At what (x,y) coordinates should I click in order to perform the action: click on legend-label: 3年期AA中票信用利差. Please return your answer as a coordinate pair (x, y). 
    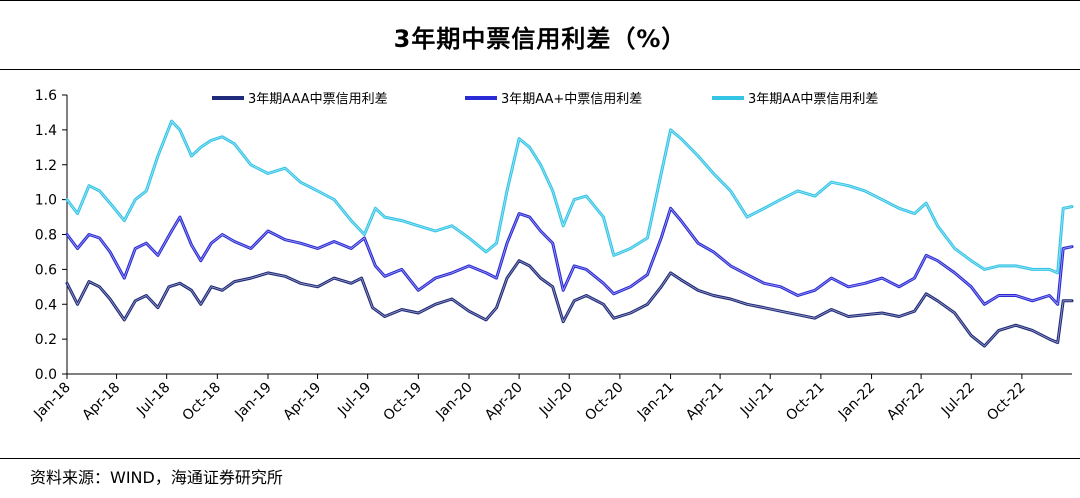
    Looking at the image, I should click on (813, 99).